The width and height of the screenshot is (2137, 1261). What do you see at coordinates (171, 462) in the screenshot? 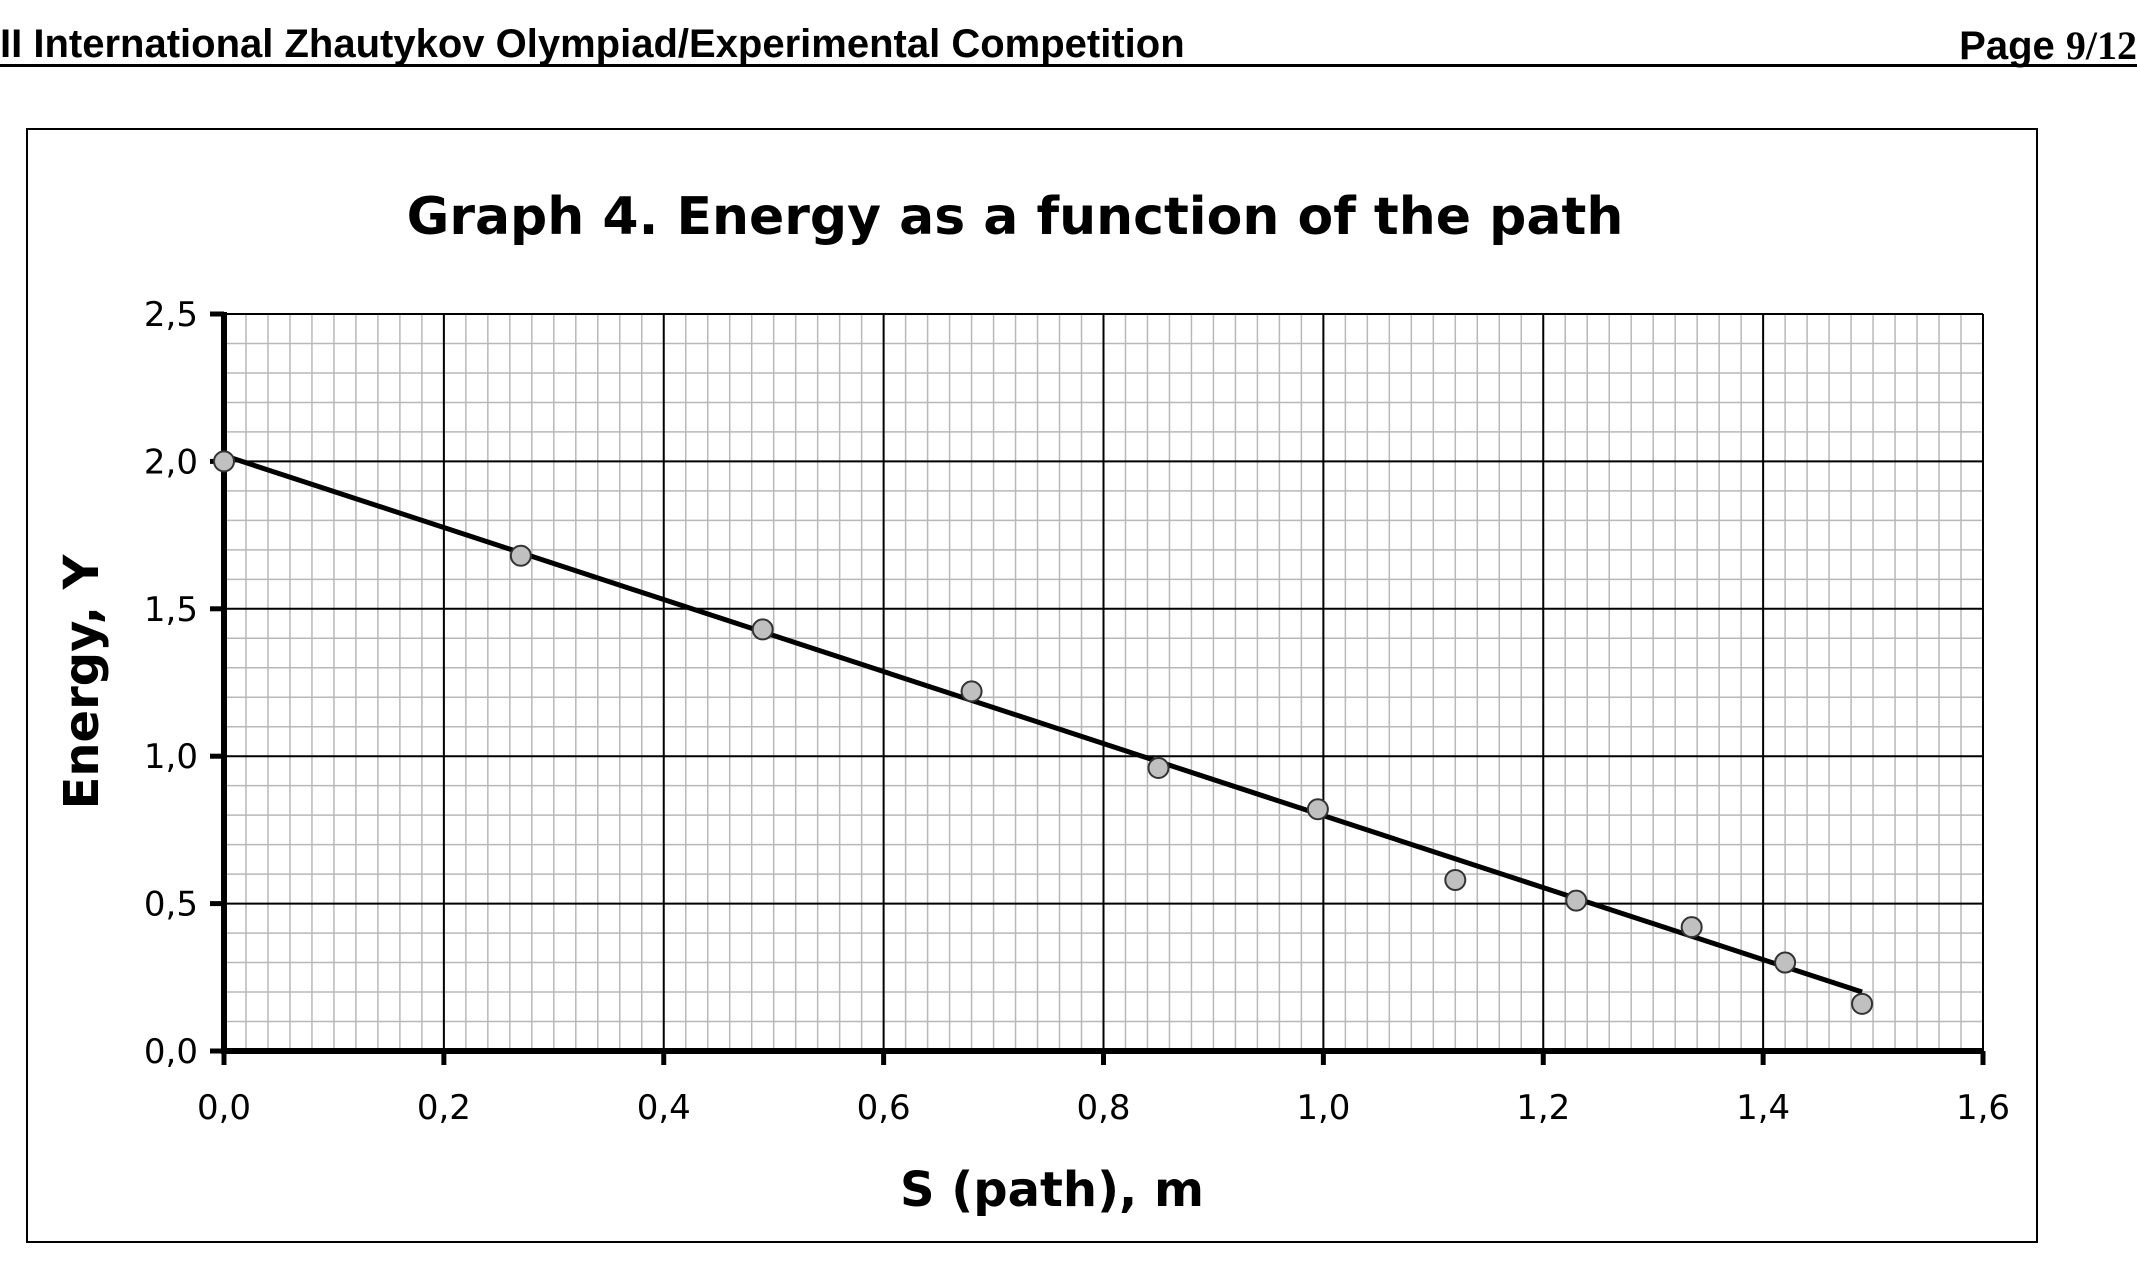
I see `y-tick-label: 2,0` at bounding box center [171, 462].